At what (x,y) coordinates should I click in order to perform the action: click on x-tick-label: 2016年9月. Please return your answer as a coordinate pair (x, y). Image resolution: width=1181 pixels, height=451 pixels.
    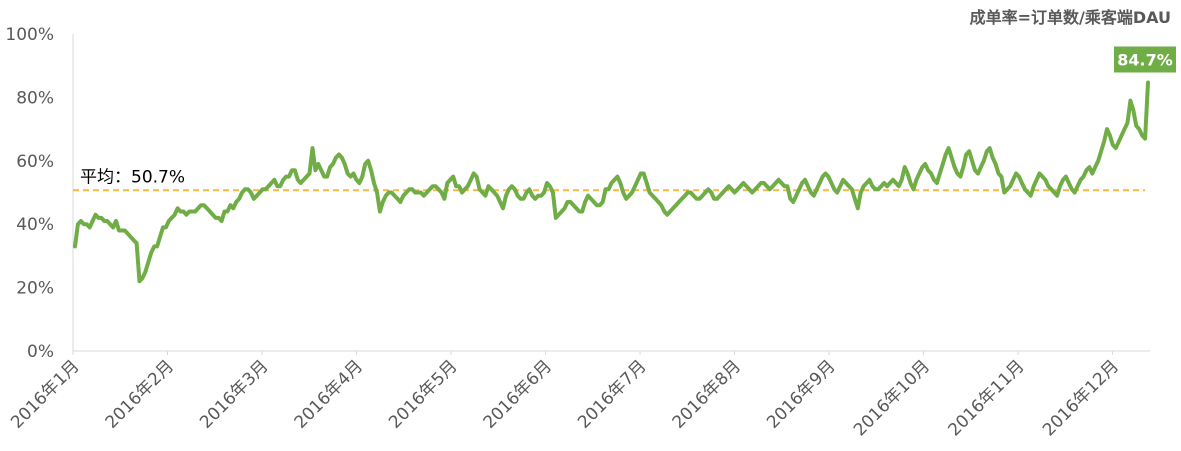
    Looking at the image, I should click on (801, 394).